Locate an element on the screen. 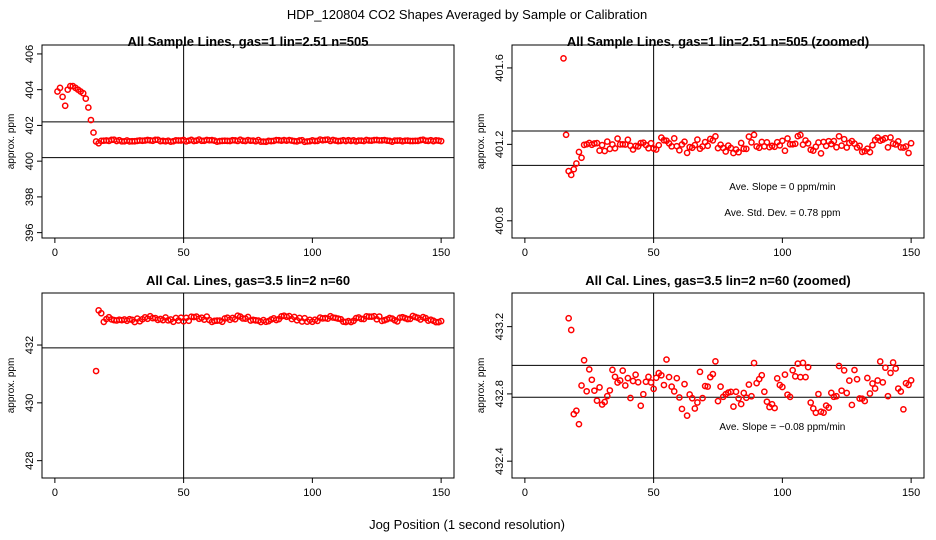 This screenshot has height=540, width=936. annotation: Ave. Slope = 0 ppm/min is located at coordinates (782, 187).